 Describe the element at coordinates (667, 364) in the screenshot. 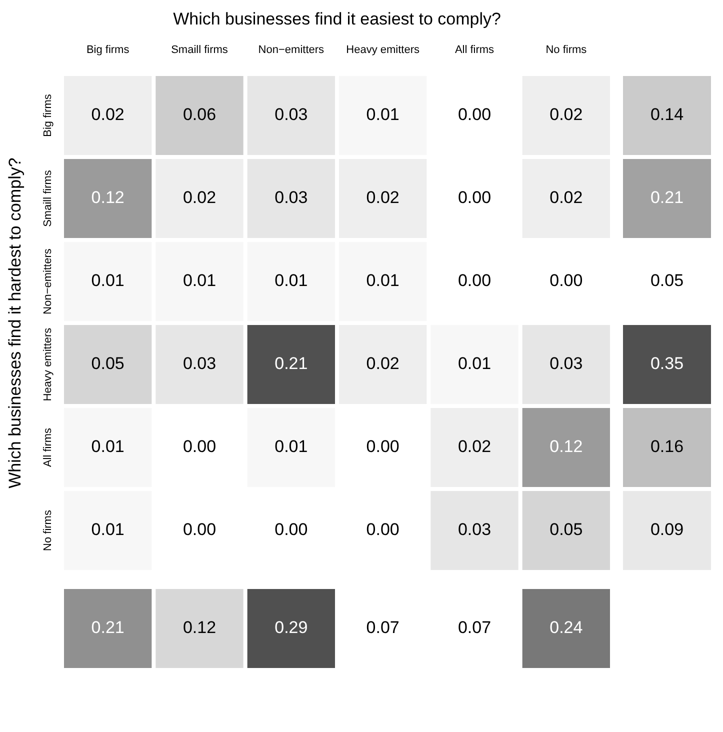

I see `data-label: 0.35` at that location.